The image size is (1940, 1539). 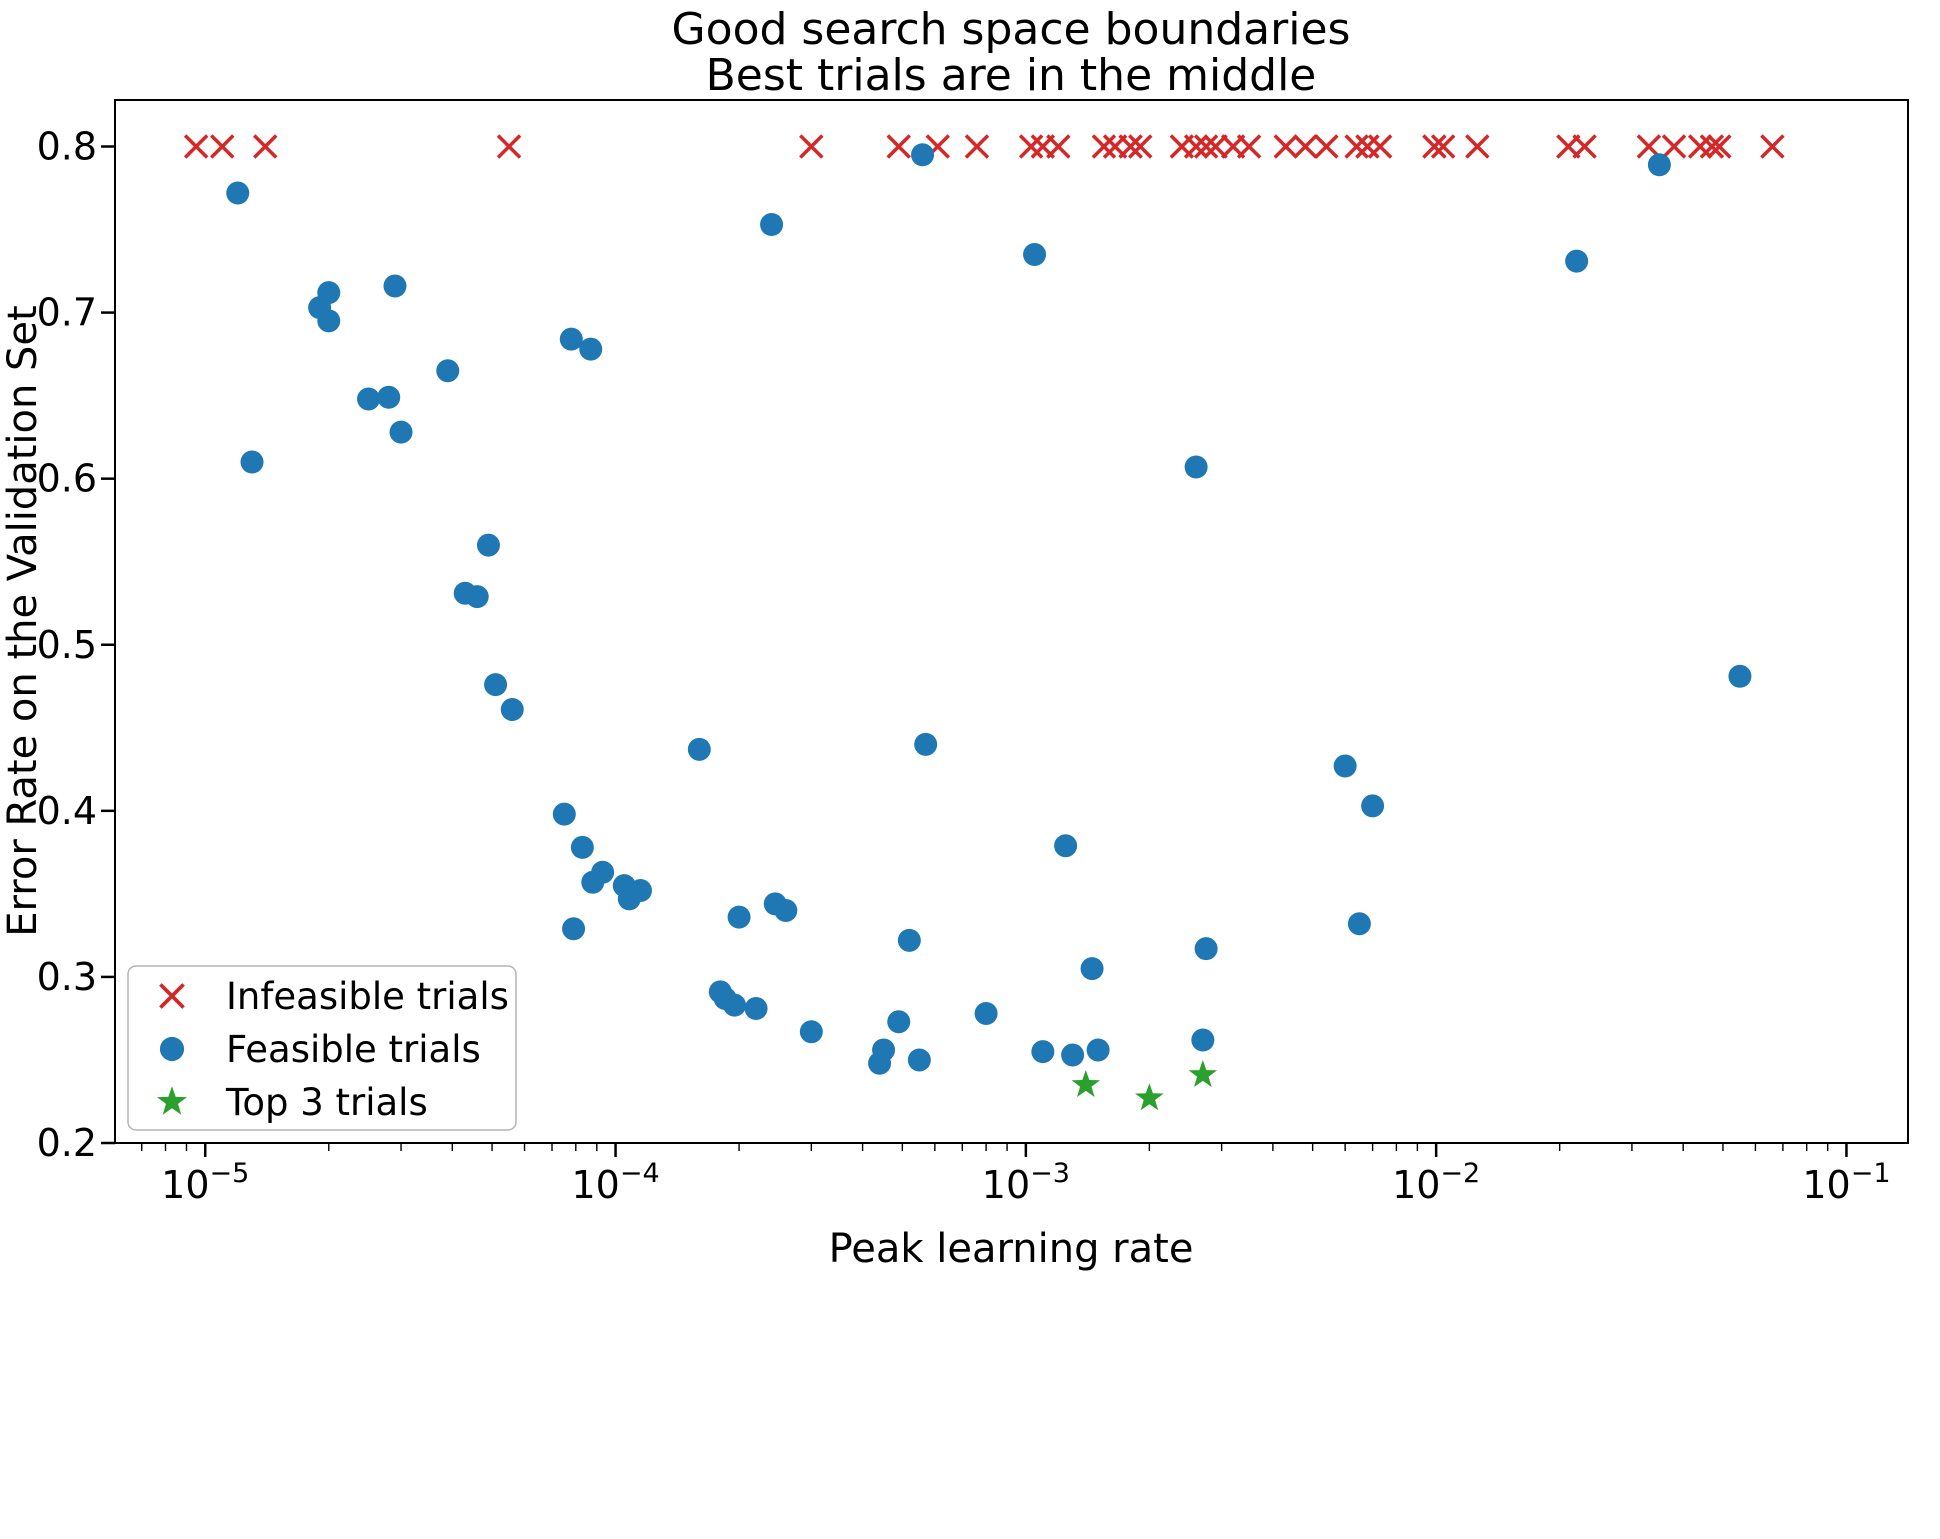 What do you see at coordinates (67, 977) in the screenshot?
I see `y-tick-label: 0.3` at bounding box center [67, 977].